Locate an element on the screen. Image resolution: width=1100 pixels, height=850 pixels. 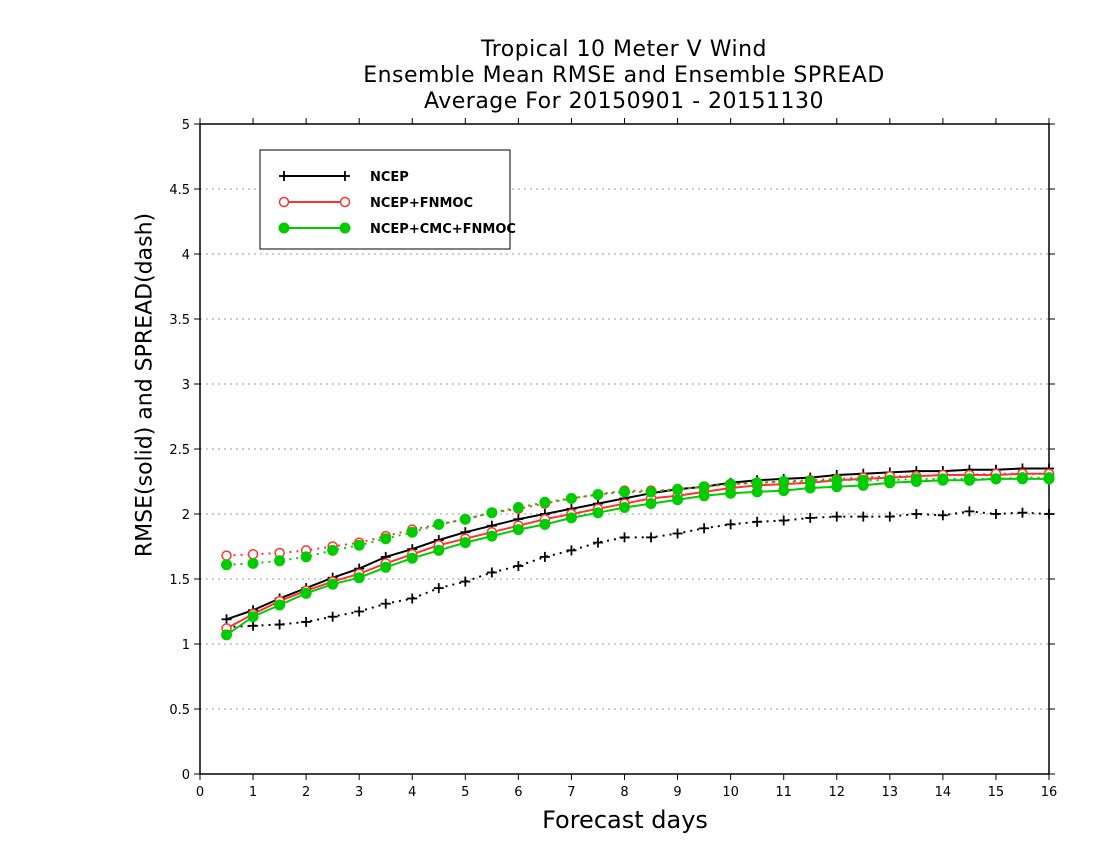
y-tick-label: 1 is located at coordinates (186, 645).